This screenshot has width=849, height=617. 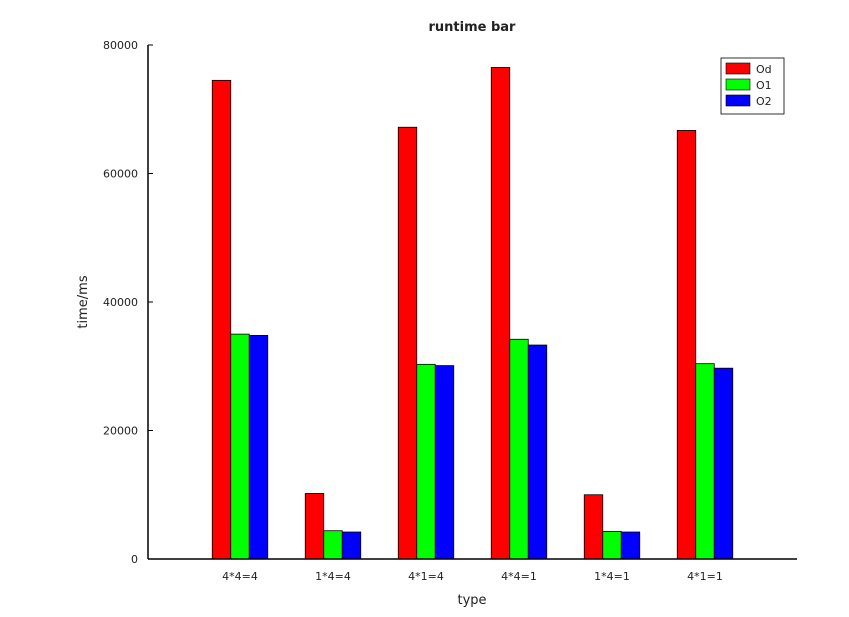 I want to click on x-axis-ticks: 4*4=4 1*4=4 4*1=4 4*4=1 1*4=1 4*1=1, so click(x=472, y=568).